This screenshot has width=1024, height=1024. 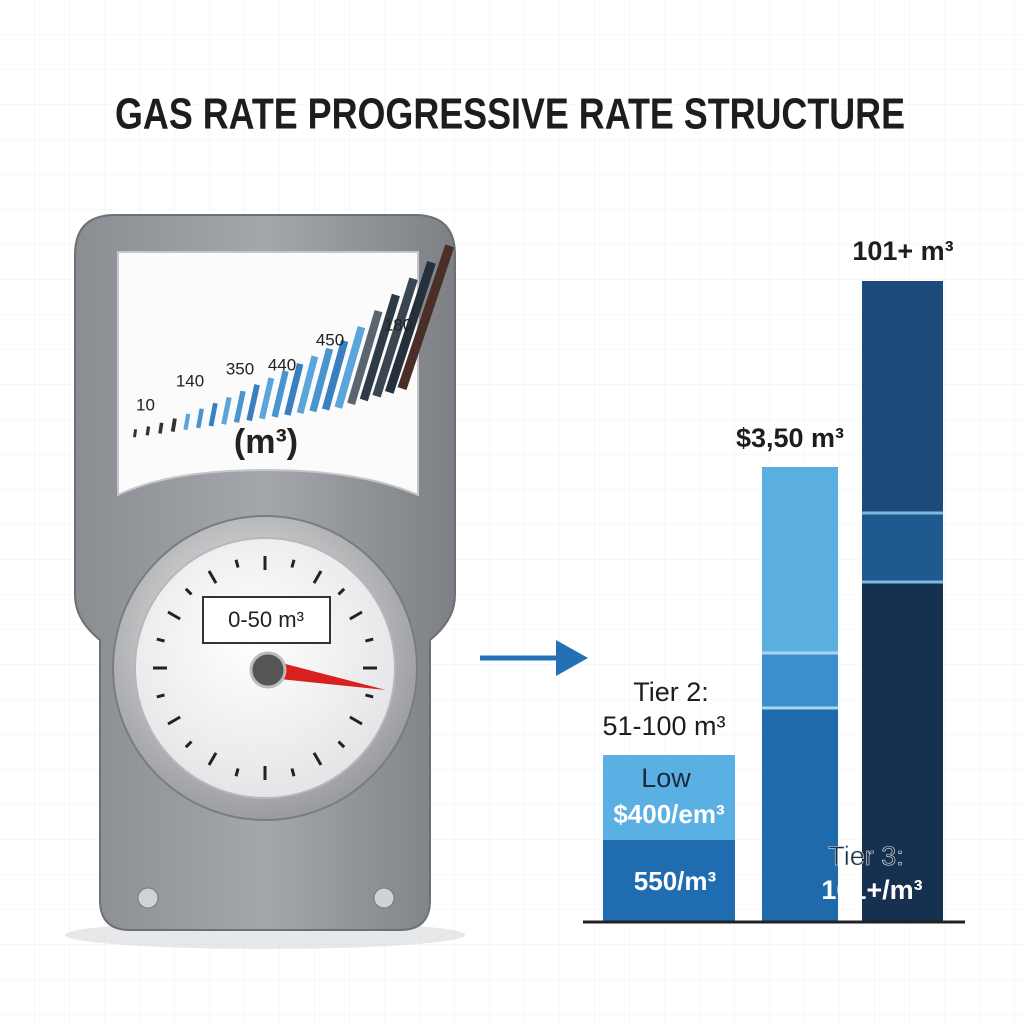 I want to click on title: GAS RATE PROGRESSIVE RATE STRUCTURE, so click(x=510, y=114).